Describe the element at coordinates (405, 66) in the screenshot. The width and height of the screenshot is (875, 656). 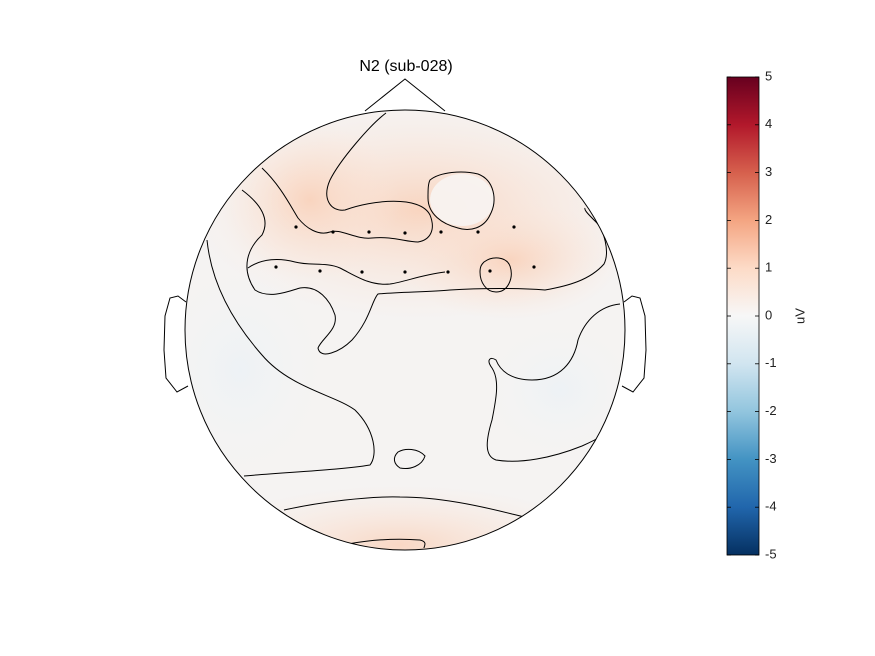
I see `chart-title: N2 (sub-028)` at that location.